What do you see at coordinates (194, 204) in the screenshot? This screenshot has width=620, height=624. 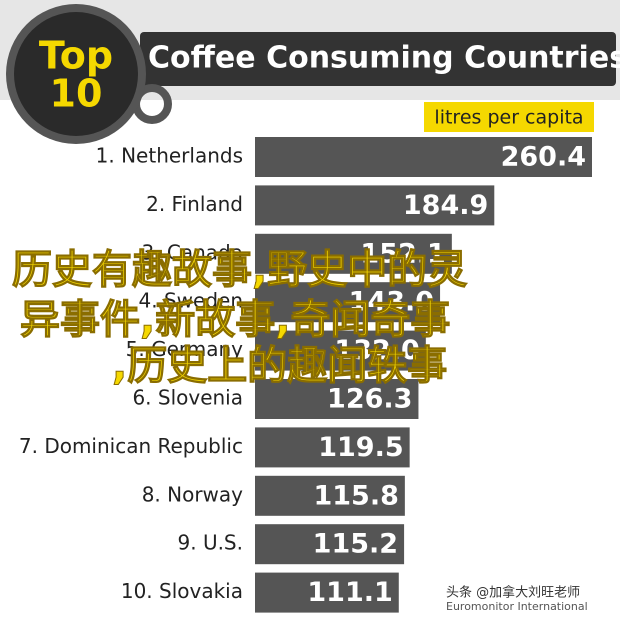 I see `category-label: 2. Finland` at bounding box center [194, 204].